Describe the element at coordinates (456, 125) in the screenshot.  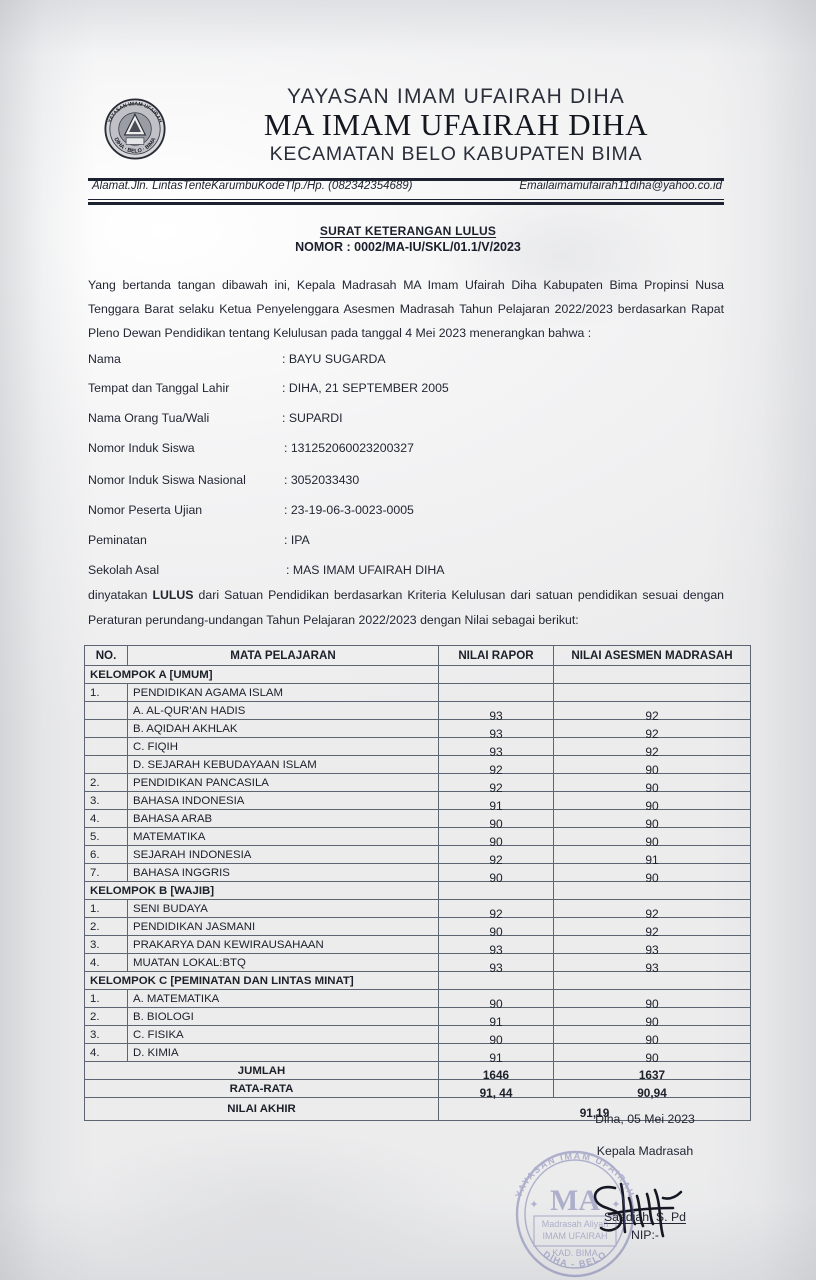
I see `school-name: MA IMAM UFAIRAH DIHA` at that location.